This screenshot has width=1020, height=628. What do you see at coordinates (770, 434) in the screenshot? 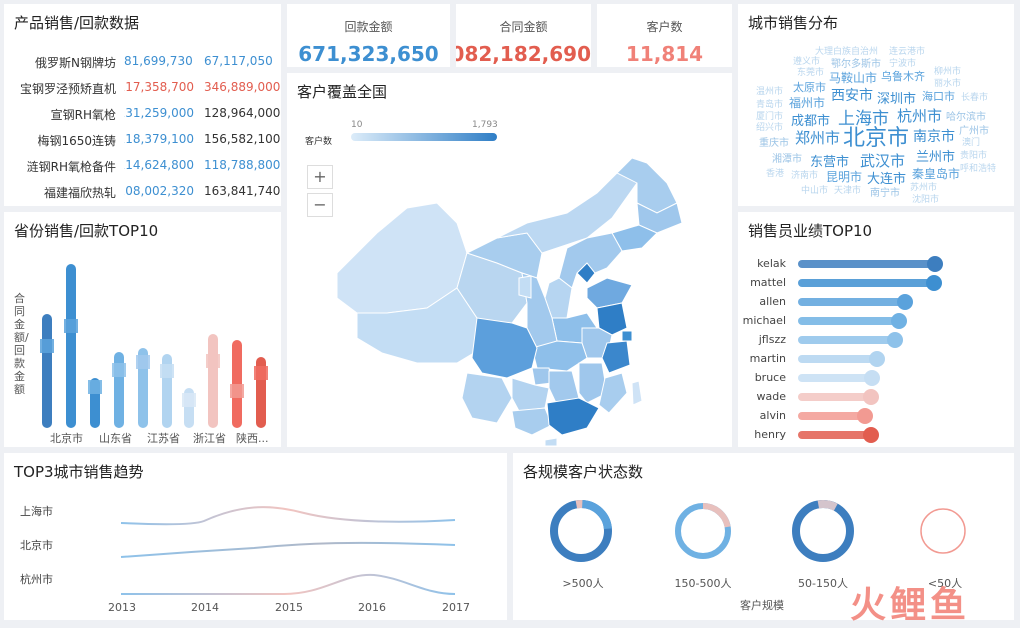
I see `salesperson-name: henry` at bounding box center [770, 434].